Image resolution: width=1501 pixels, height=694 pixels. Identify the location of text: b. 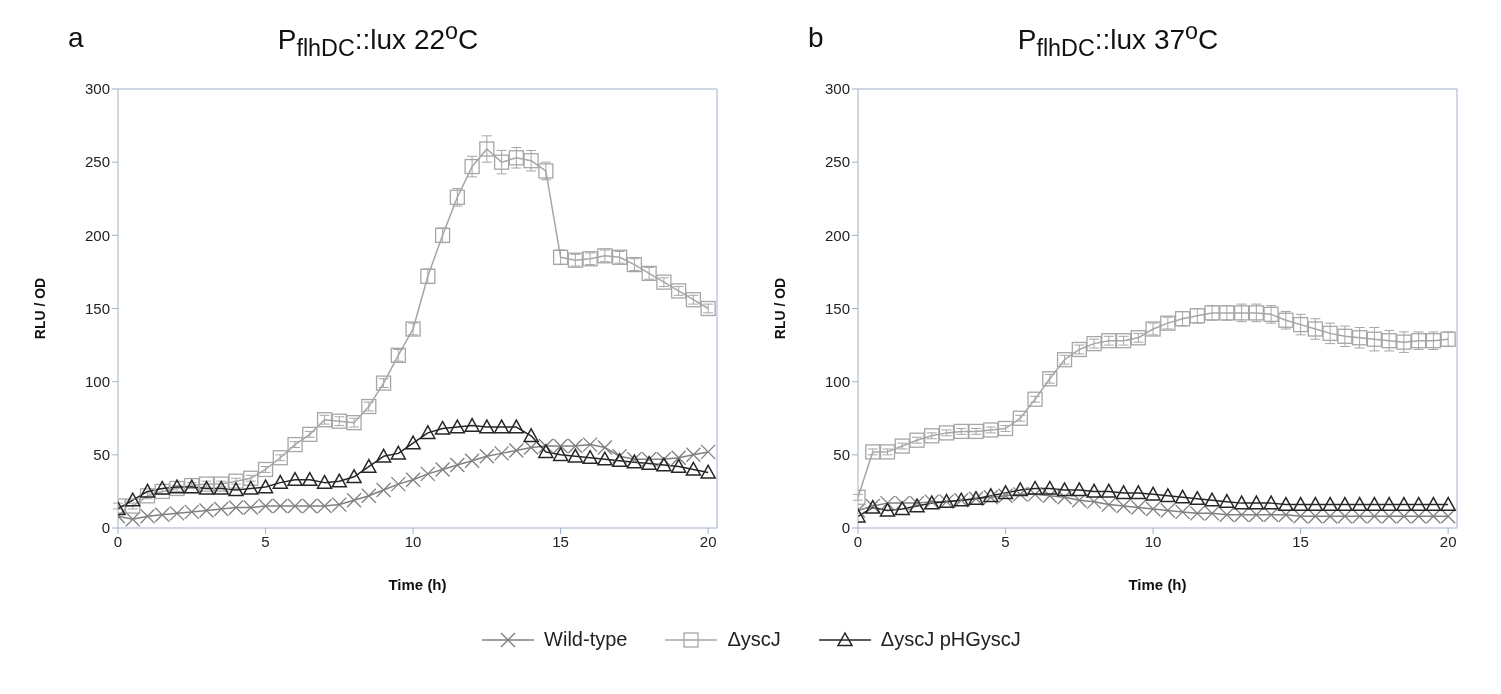
(816, 38).